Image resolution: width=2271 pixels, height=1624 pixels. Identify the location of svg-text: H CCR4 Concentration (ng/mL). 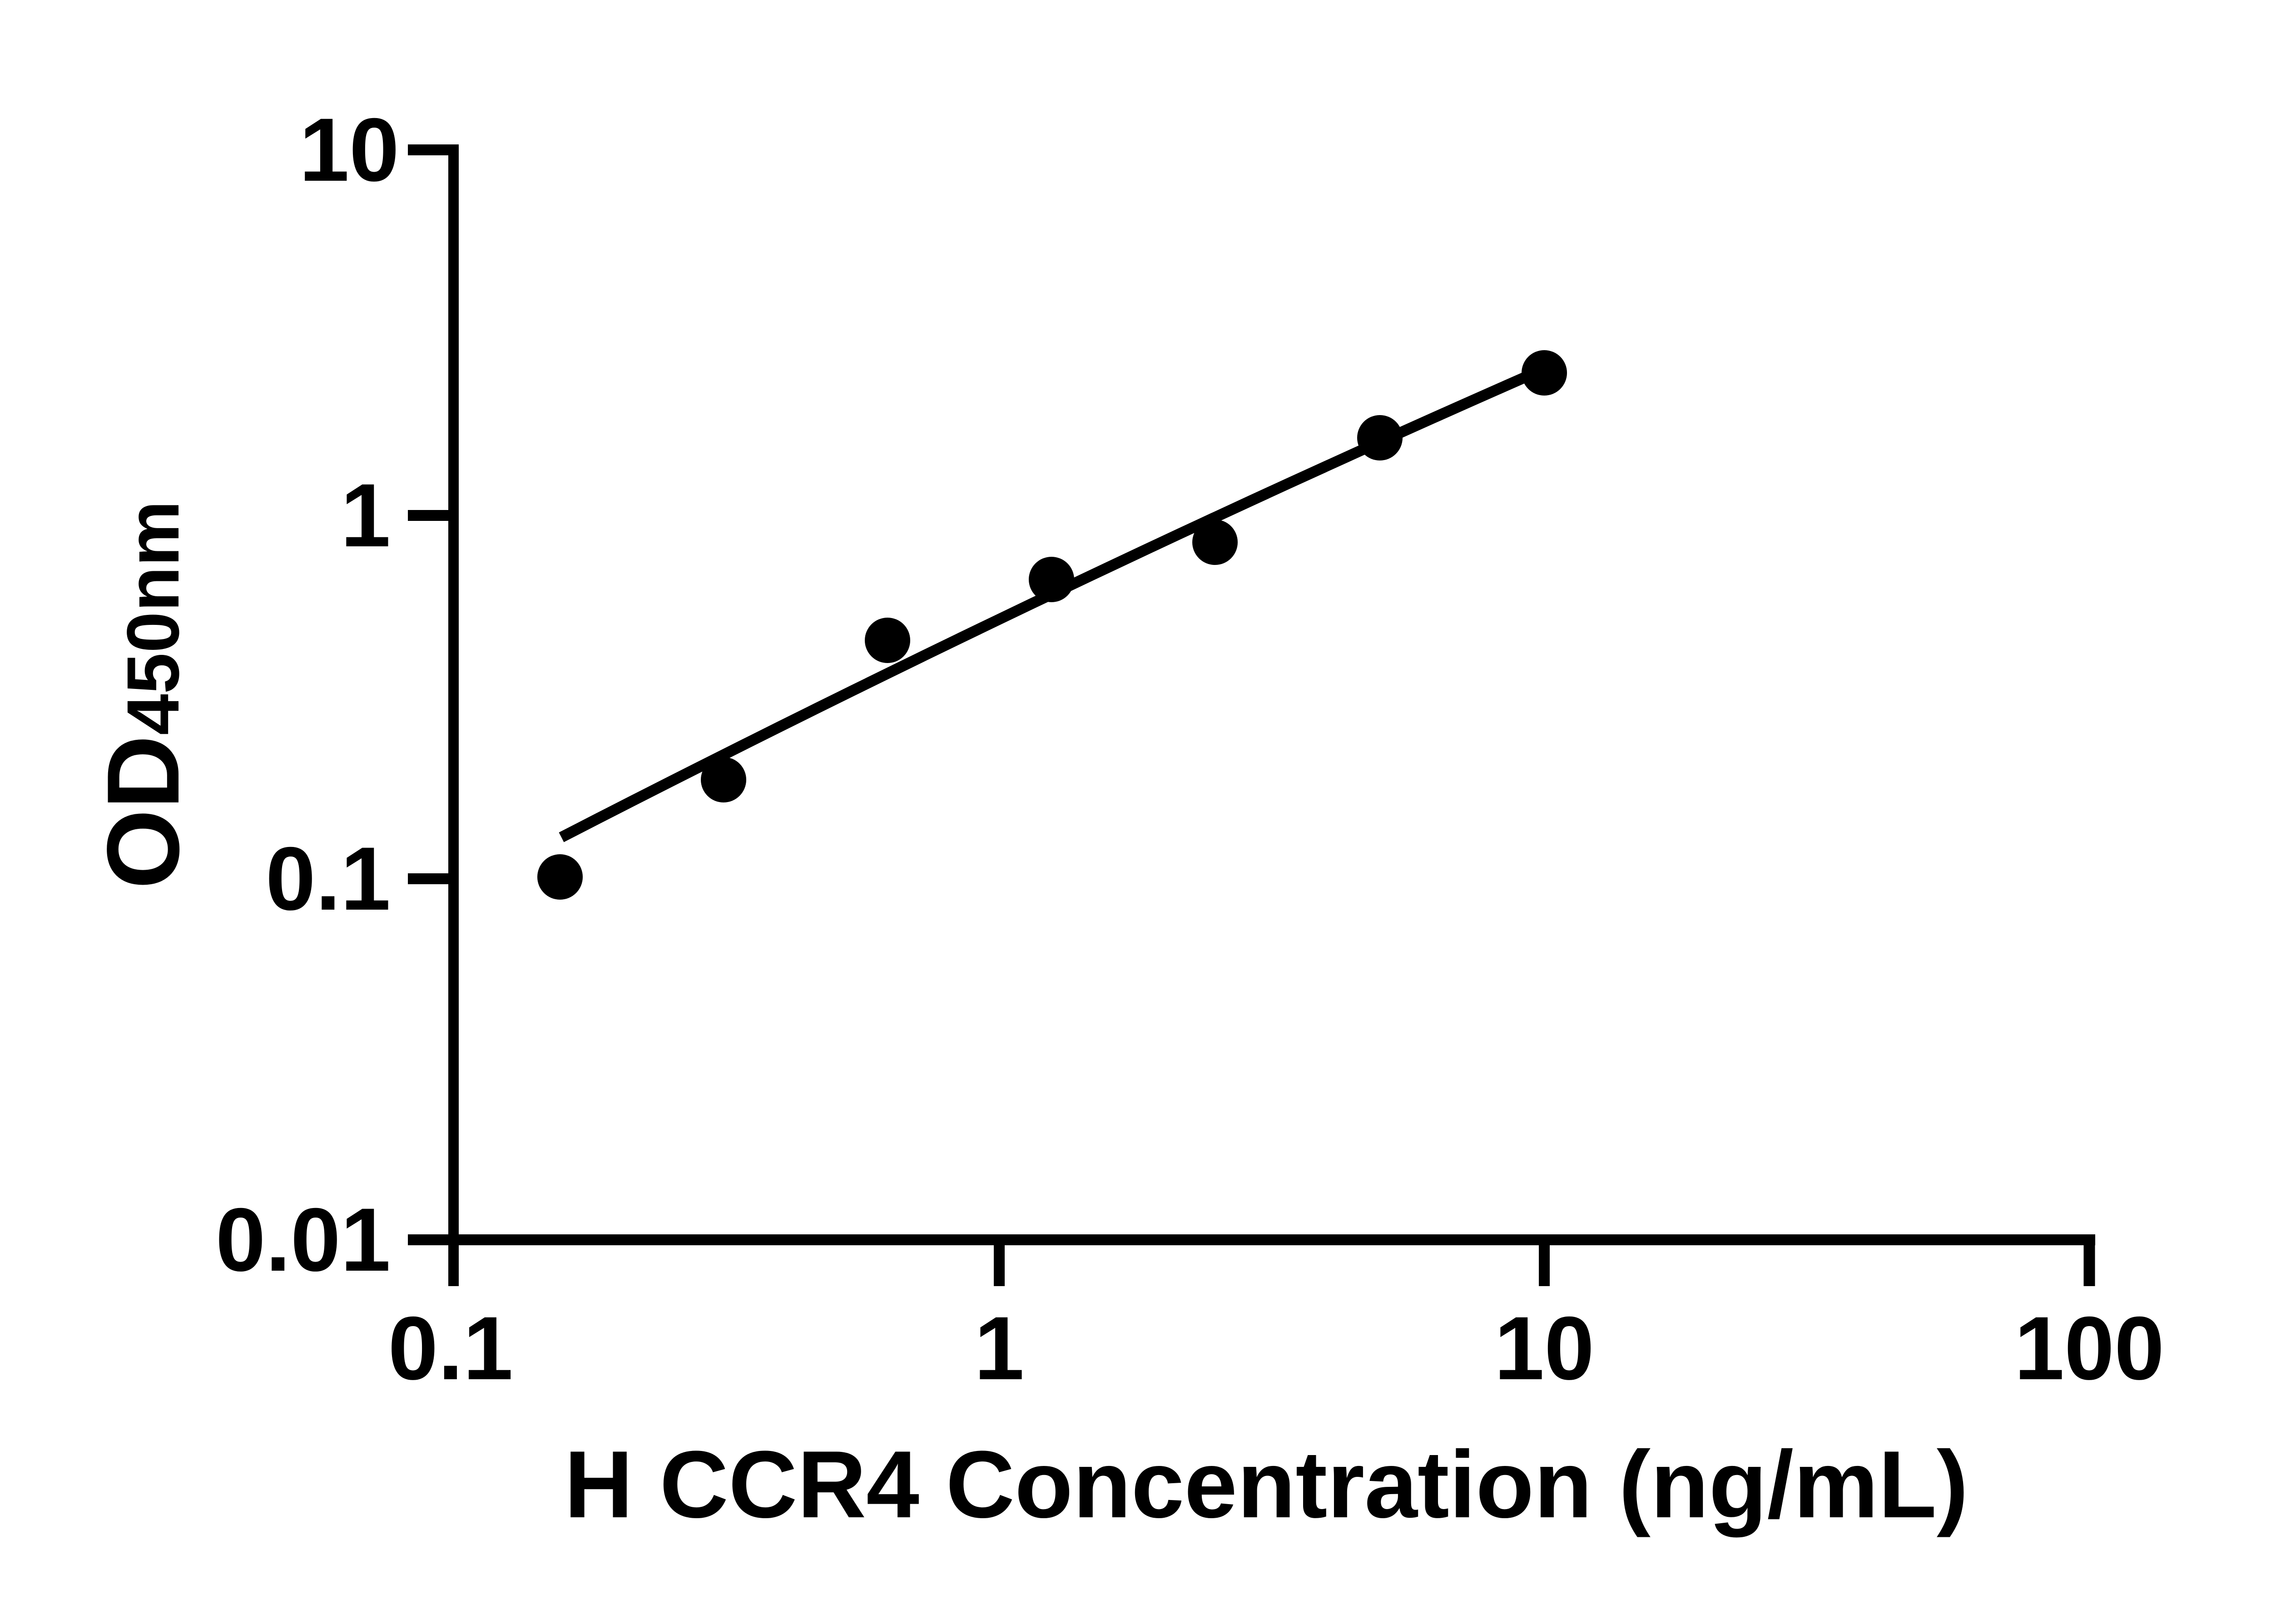
(1266, 1484).